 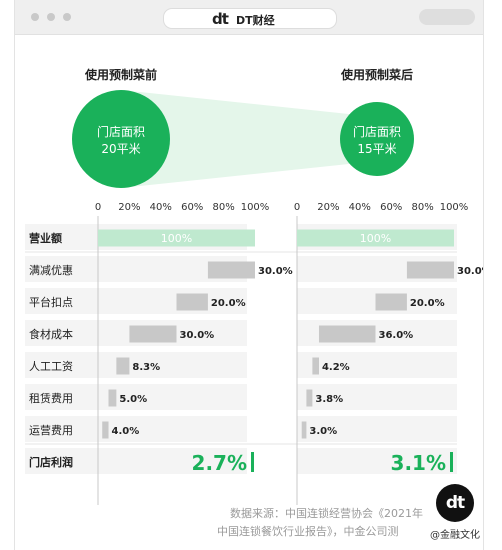 What do you see at coordinates (51, 430) in the screenshot?
I see `category-label: 运营费用` at bounding box center [51, 430].